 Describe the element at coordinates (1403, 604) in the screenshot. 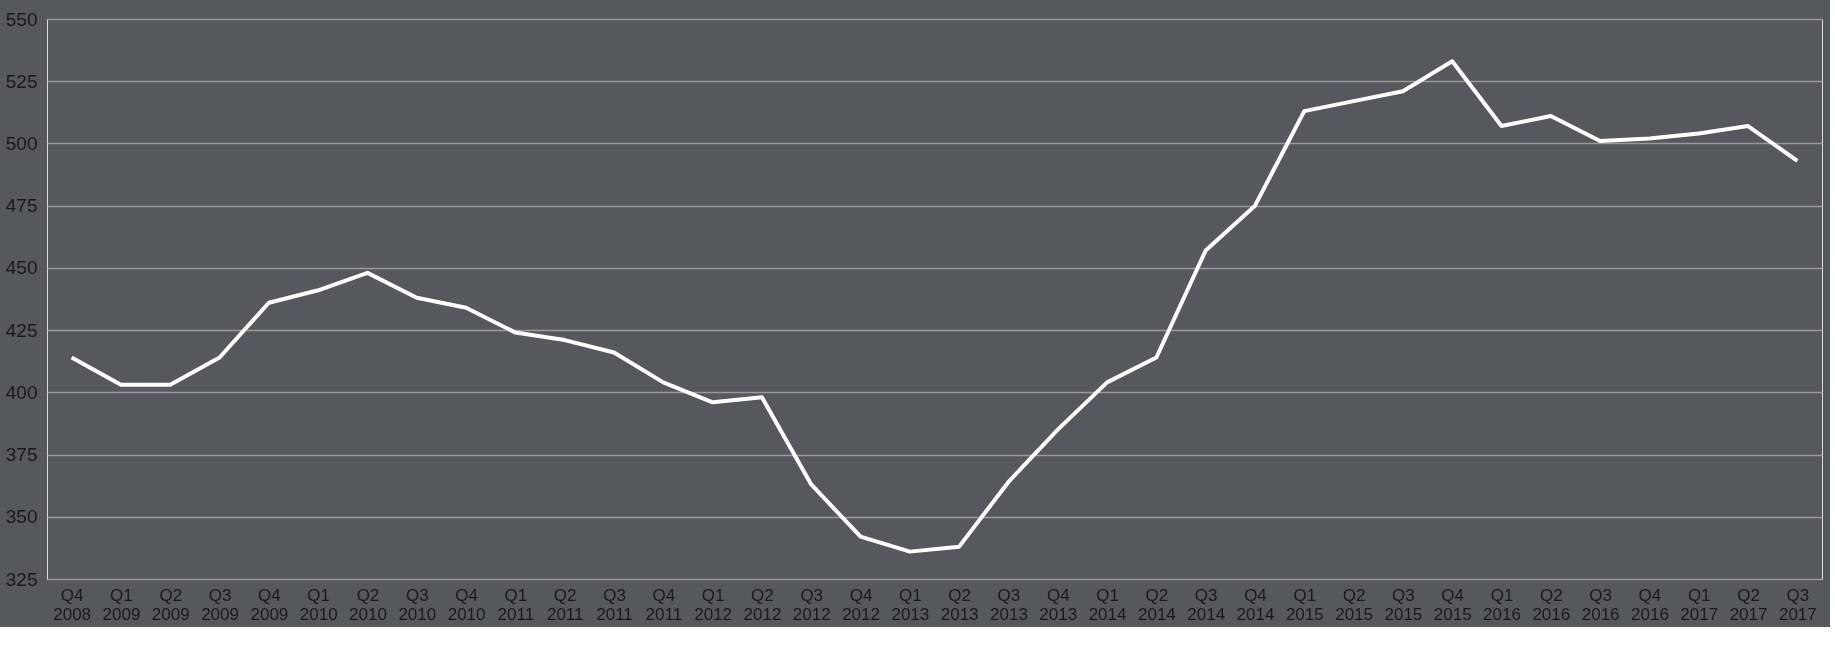

I see `x-tick-label: Q3 2015` at that location.